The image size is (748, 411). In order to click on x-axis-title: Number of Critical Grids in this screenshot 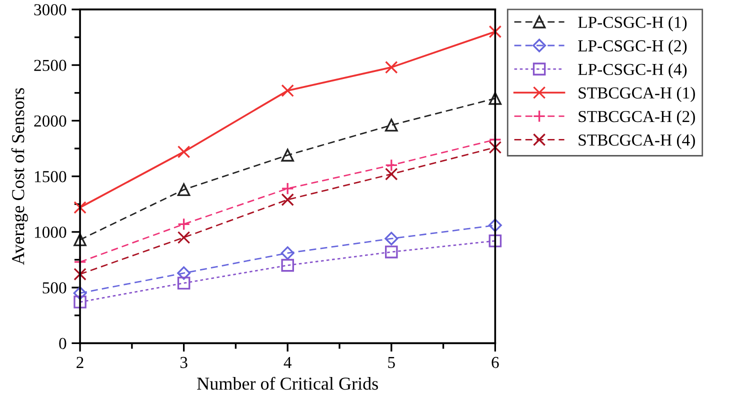, I will do `click(287, 383)`.